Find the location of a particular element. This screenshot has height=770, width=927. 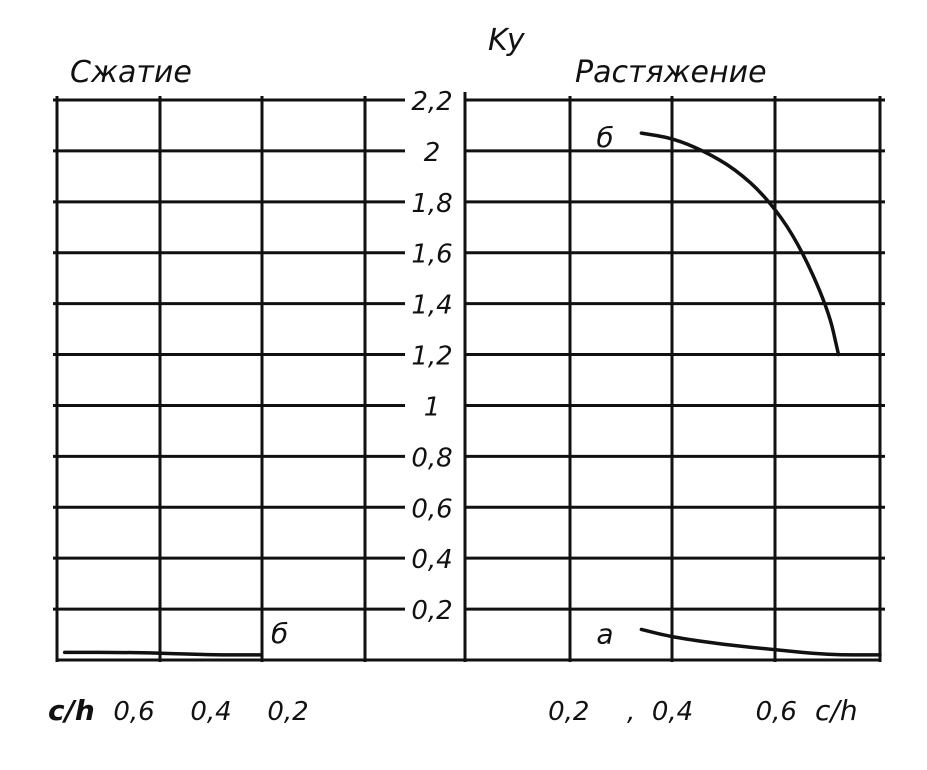

series-line-left-б is located at coordinates (162, 653).